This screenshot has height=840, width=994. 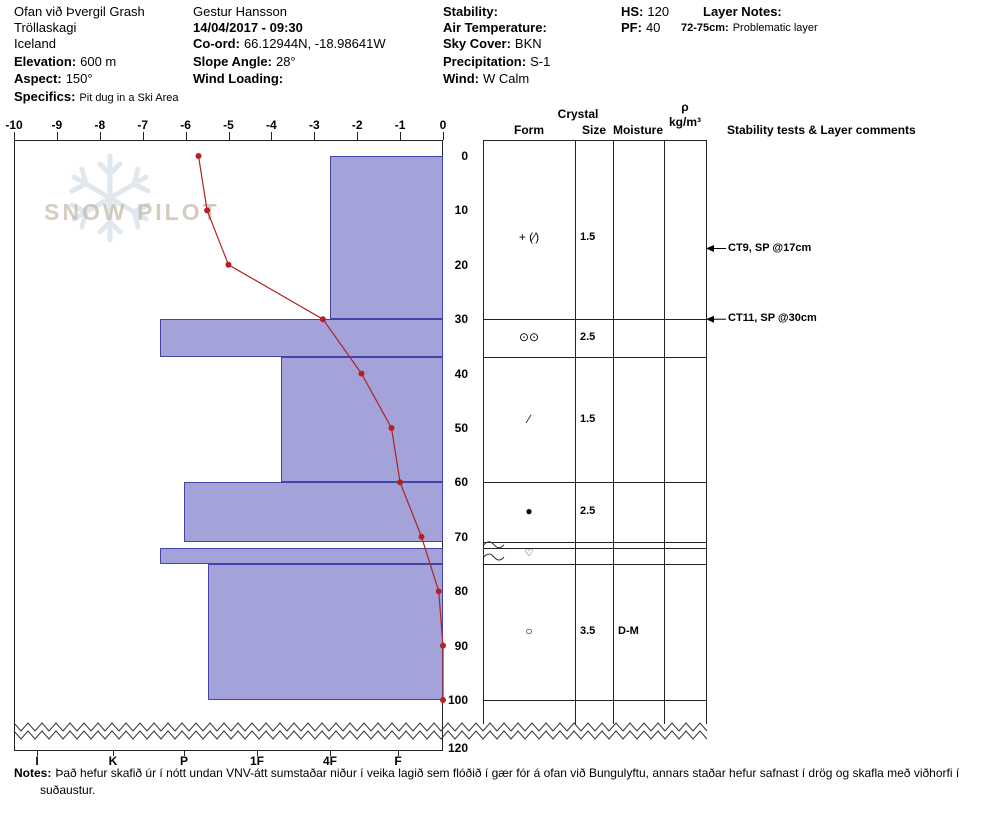 What do you see at coordinates (628, 631) in the screenshot?
I see `moisture-value: D-M` at bounding box center [628, 631].